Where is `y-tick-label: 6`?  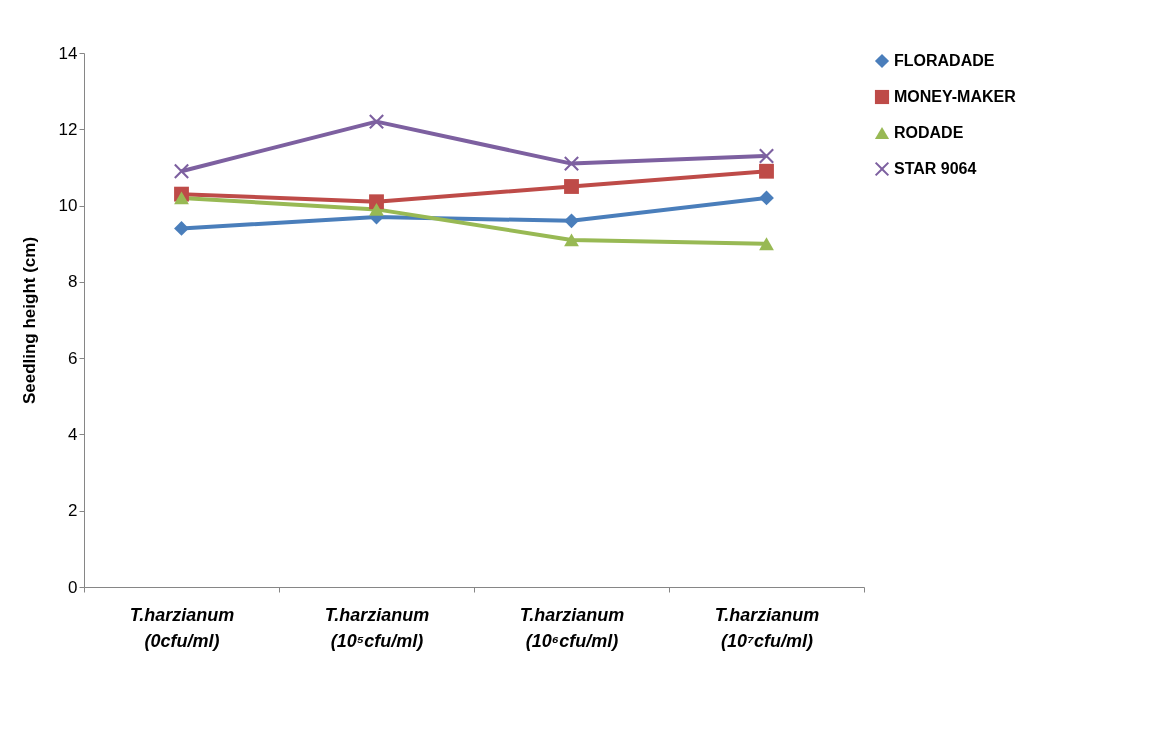 y-tick-label: 6 is located at coordinates (73, 358).